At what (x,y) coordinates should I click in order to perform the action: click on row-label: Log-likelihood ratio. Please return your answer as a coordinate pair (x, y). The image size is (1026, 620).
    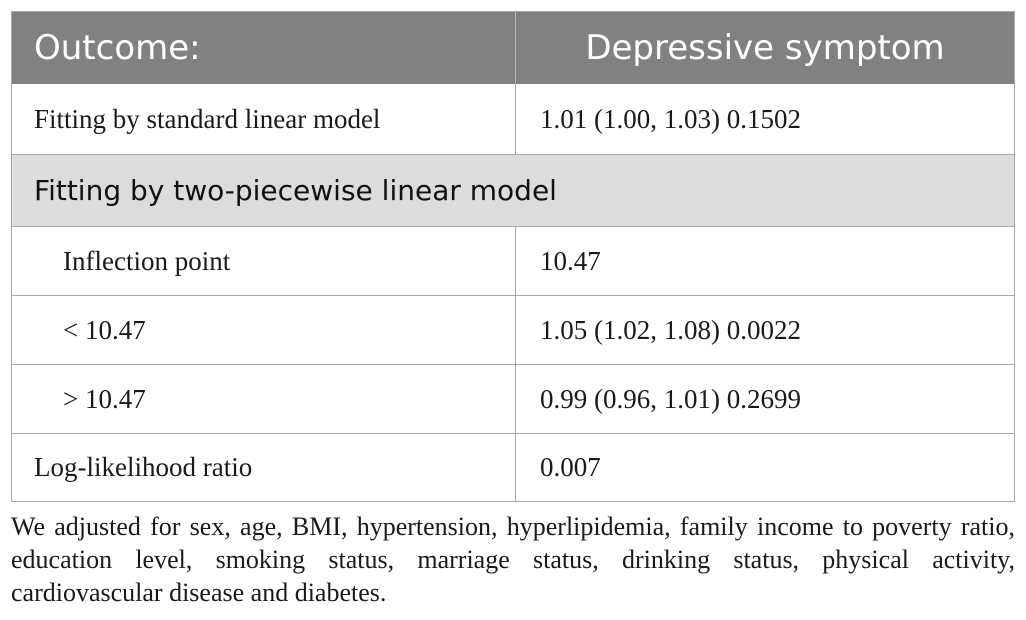
    Looking at the image, I should click on (143, 467).